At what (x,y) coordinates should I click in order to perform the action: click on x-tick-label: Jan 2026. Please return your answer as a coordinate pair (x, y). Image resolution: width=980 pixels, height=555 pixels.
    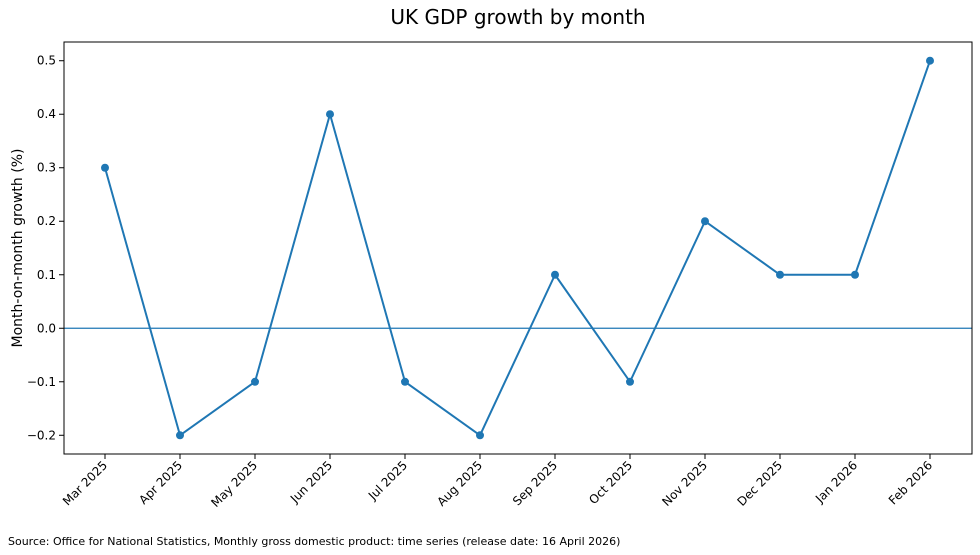
    Looking at the image, I should click on (836, 482).